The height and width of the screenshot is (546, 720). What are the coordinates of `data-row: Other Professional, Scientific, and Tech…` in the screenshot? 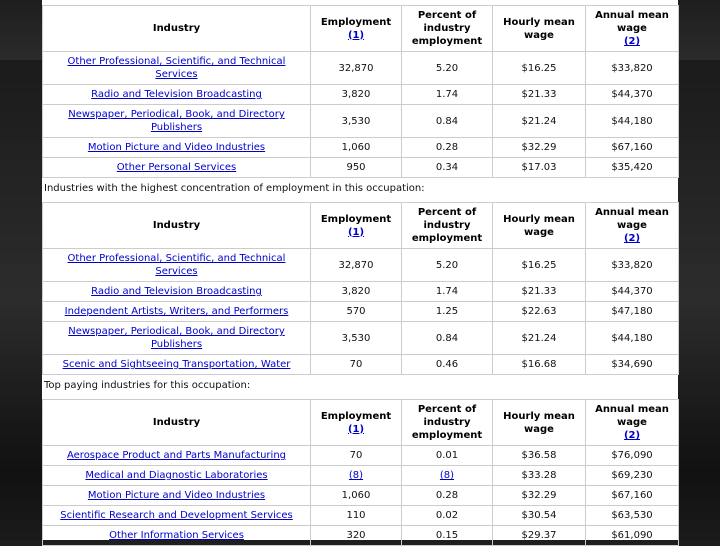 It's located at (360, 68).